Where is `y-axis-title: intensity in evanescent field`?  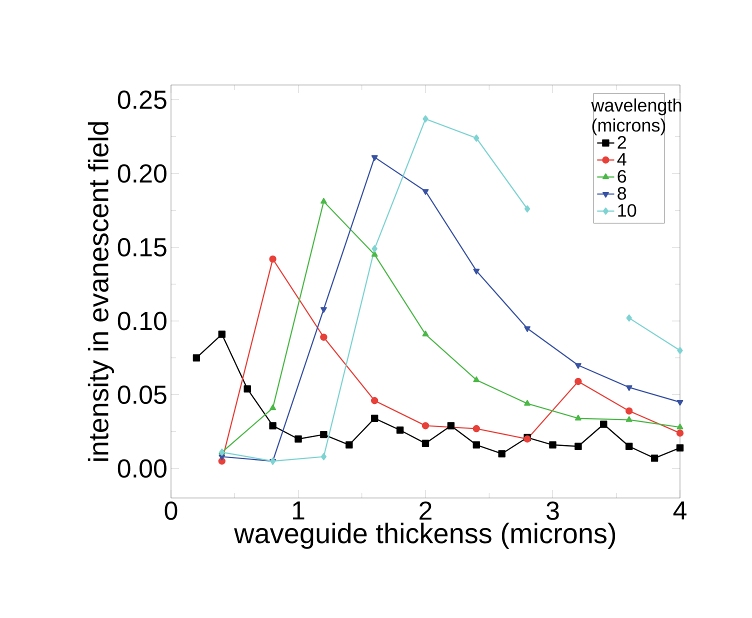
y-axis-title: intensity in evanescent field is located at coordinates (101, 291).